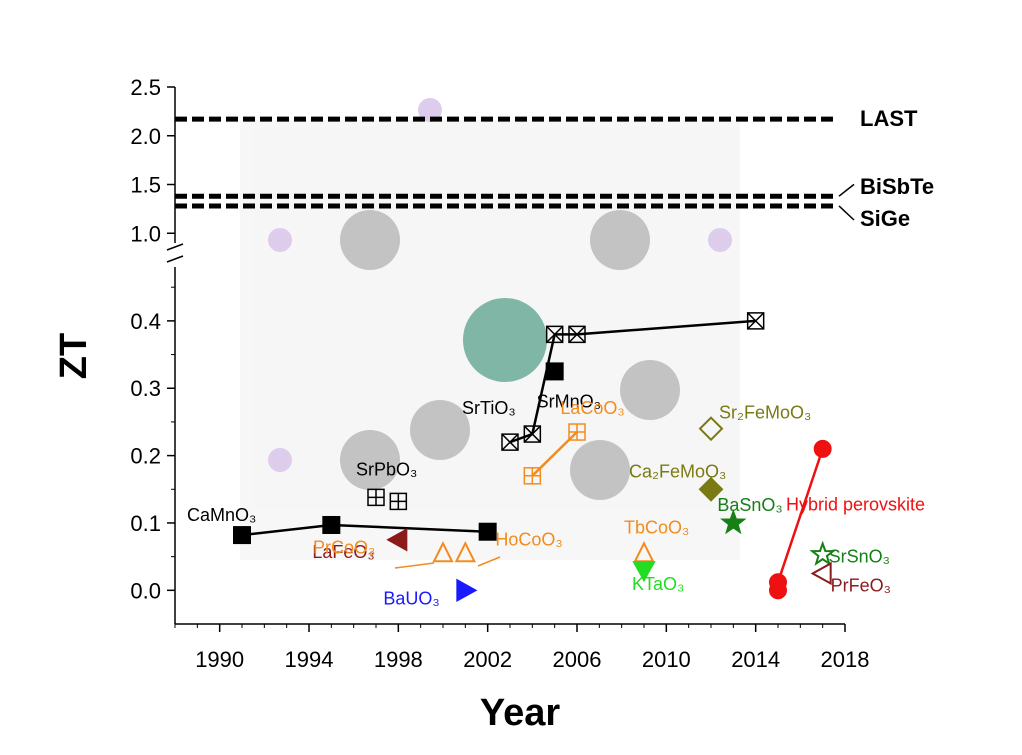 The image size is (1022, 755). What do you see at coordinates (885, 218) in the screenshot?
I see `reference-label: SiGe` at bounding box center [885, 218].